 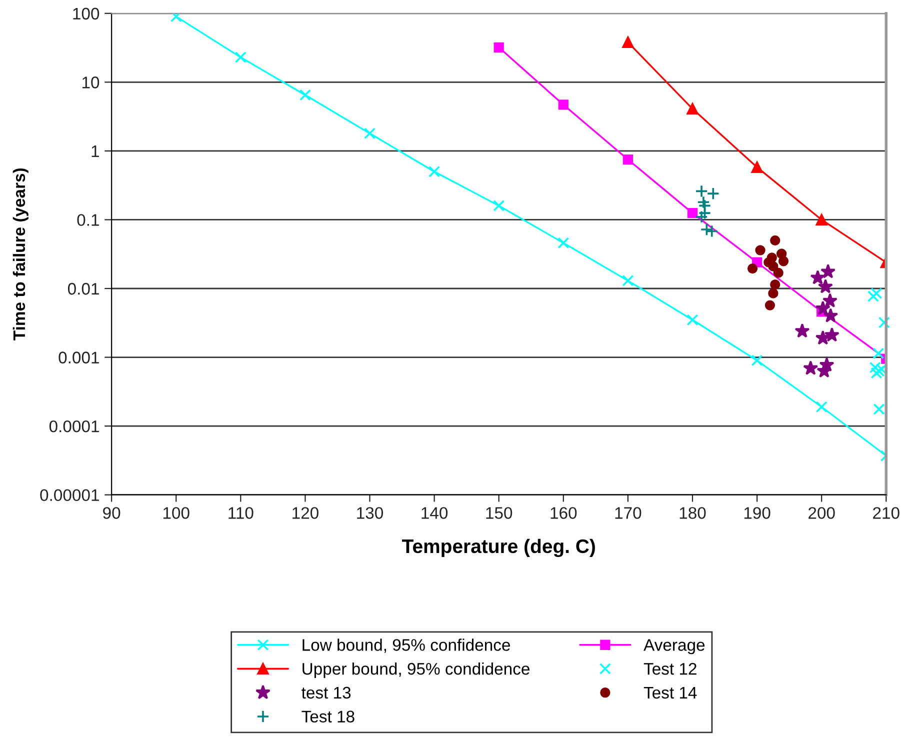 What do you see at coordinates (499, 513) in the screenshot?
I see `x-tick-label: 150` at bounding box center [499, 513].